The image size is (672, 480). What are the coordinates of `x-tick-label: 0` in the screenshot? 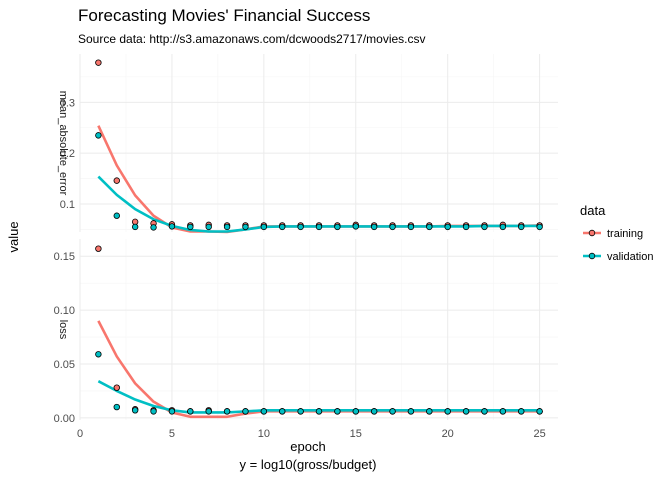 It's located at (80, 434).